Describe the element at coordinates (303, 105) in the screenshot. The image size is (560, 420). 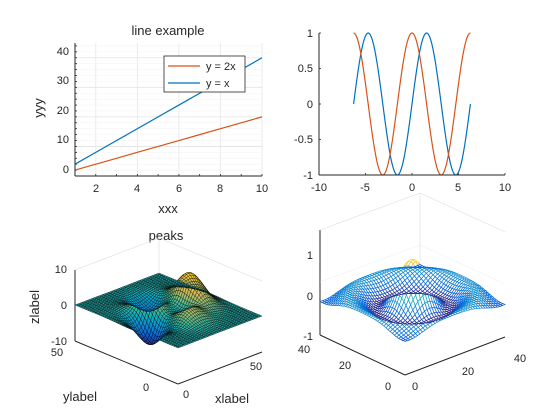
I see `y-ticks-2: 1 0.5 0 -0.5 -1` at that location.